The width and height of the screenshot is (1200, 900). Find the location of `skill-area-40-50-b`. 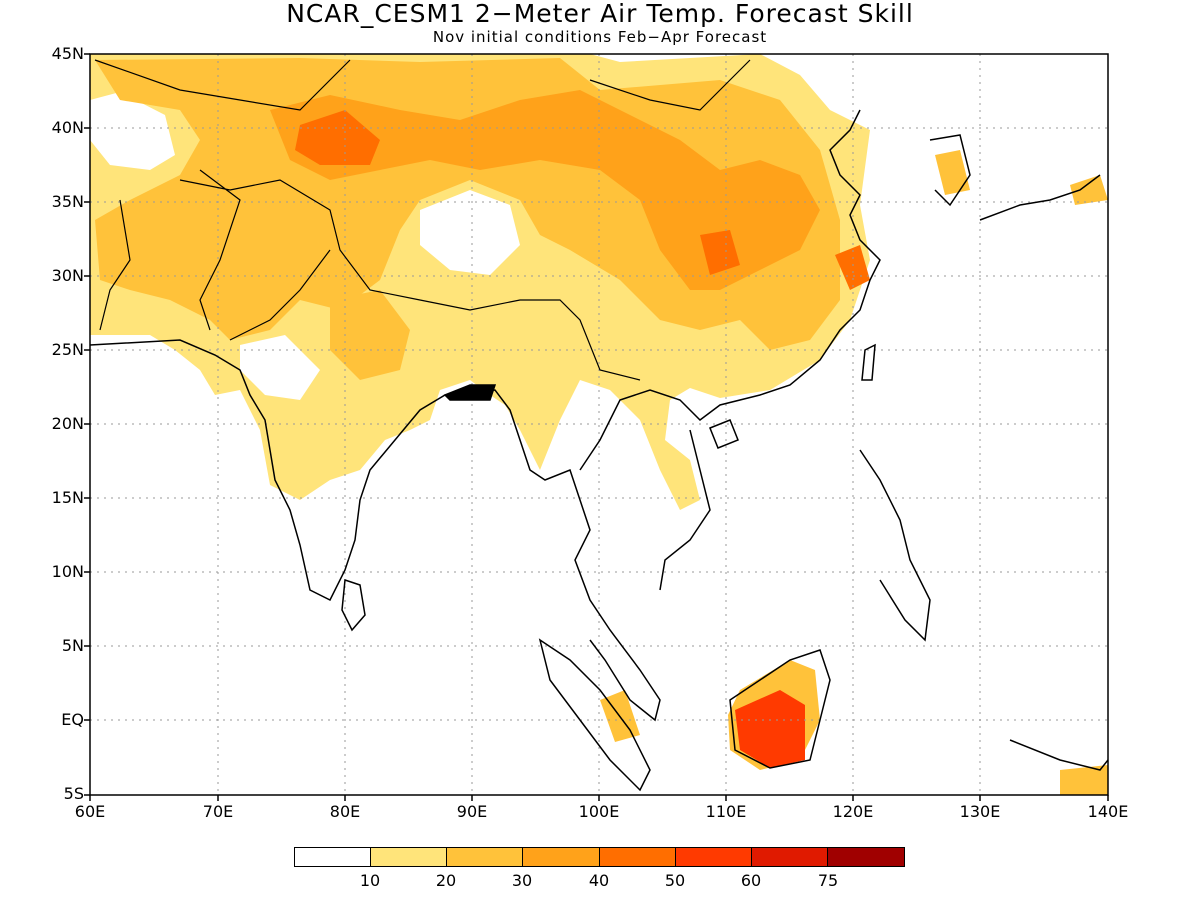

skill-area-40-50-b is located at coordinates (720, 252).